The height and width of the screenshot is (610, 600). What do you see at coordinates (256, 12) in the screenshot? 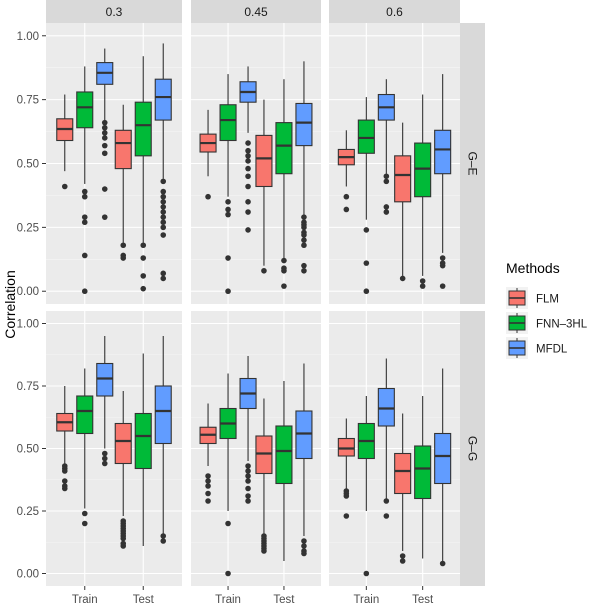
I see `column-strip-label: 0.45` at bounding box center [256, 12].